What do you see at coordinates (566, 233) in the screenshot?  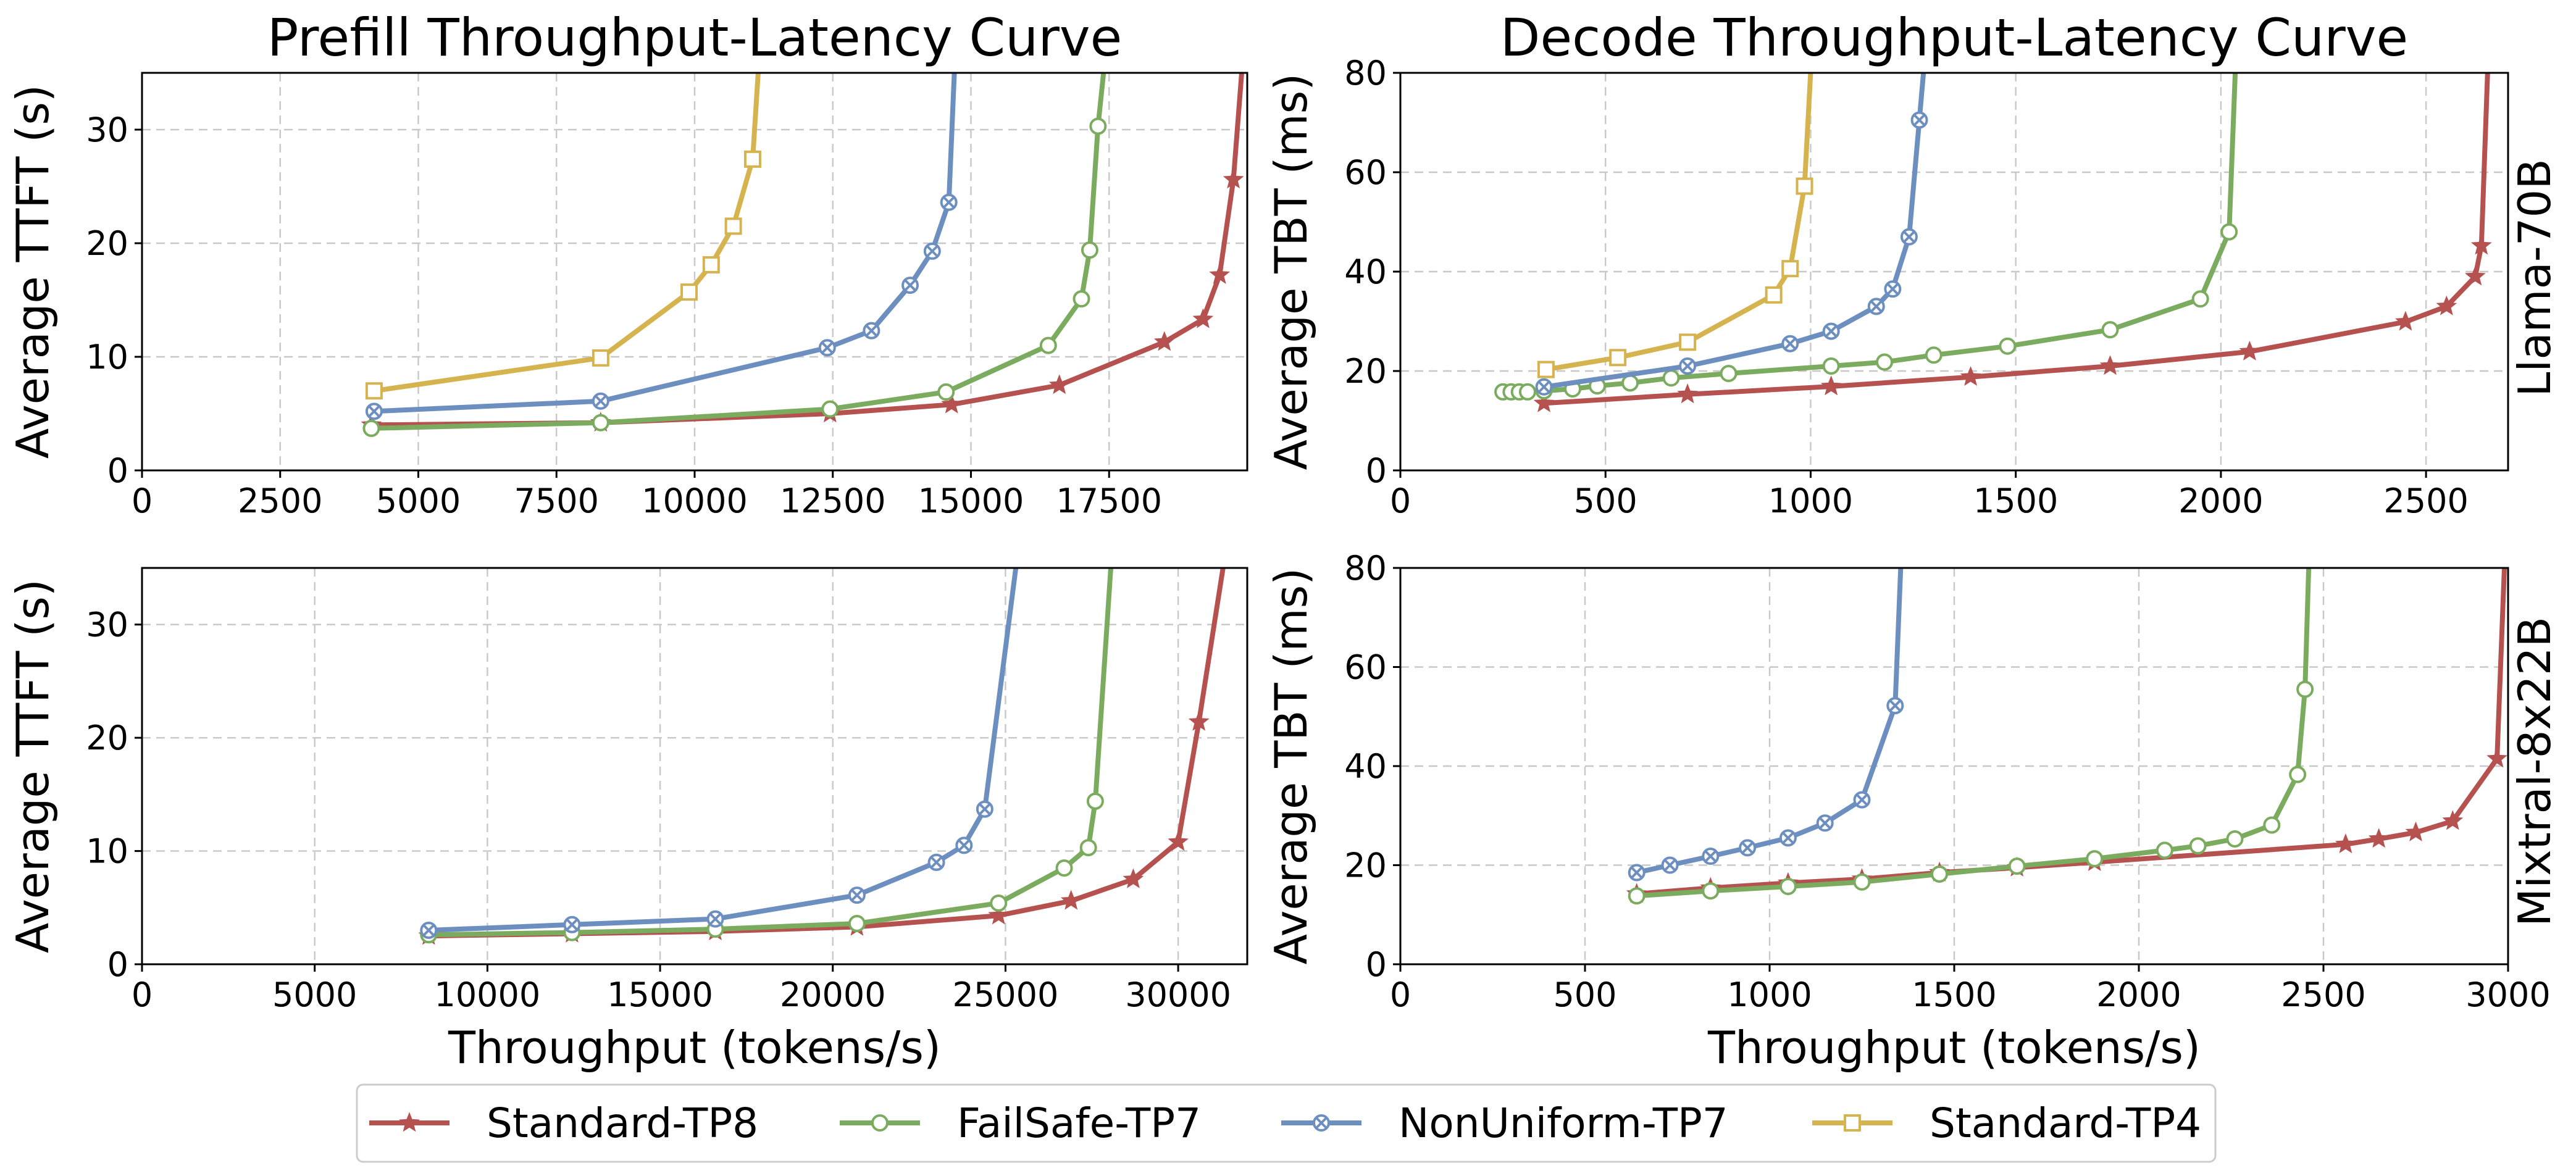 I see `series-line-standard-tp4` at bounding box center [566, 233].